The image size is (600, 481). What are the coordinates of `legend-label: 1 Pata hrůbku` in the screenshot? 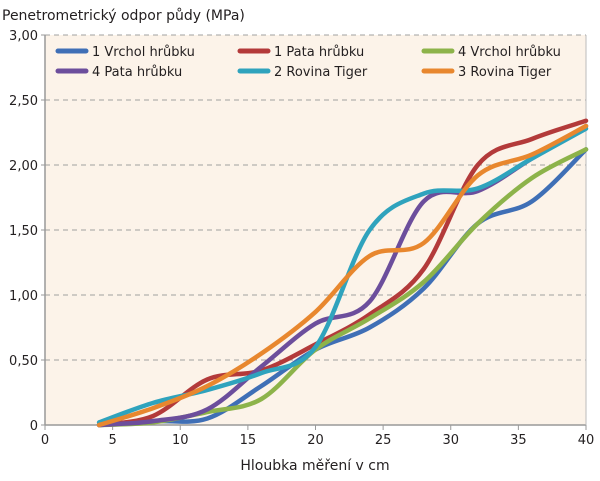 It's located at (319, 52).